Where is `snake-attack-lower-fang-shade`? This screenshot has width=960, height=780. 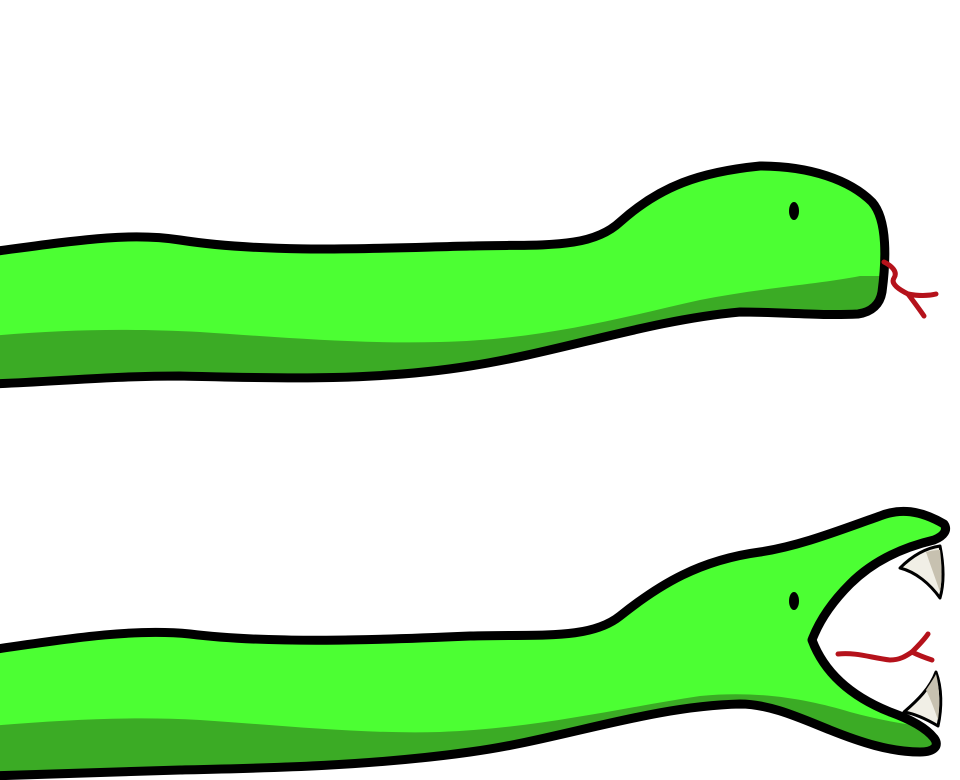
snake-attack-lower-fang-shade is located at coordinates (933, 697).